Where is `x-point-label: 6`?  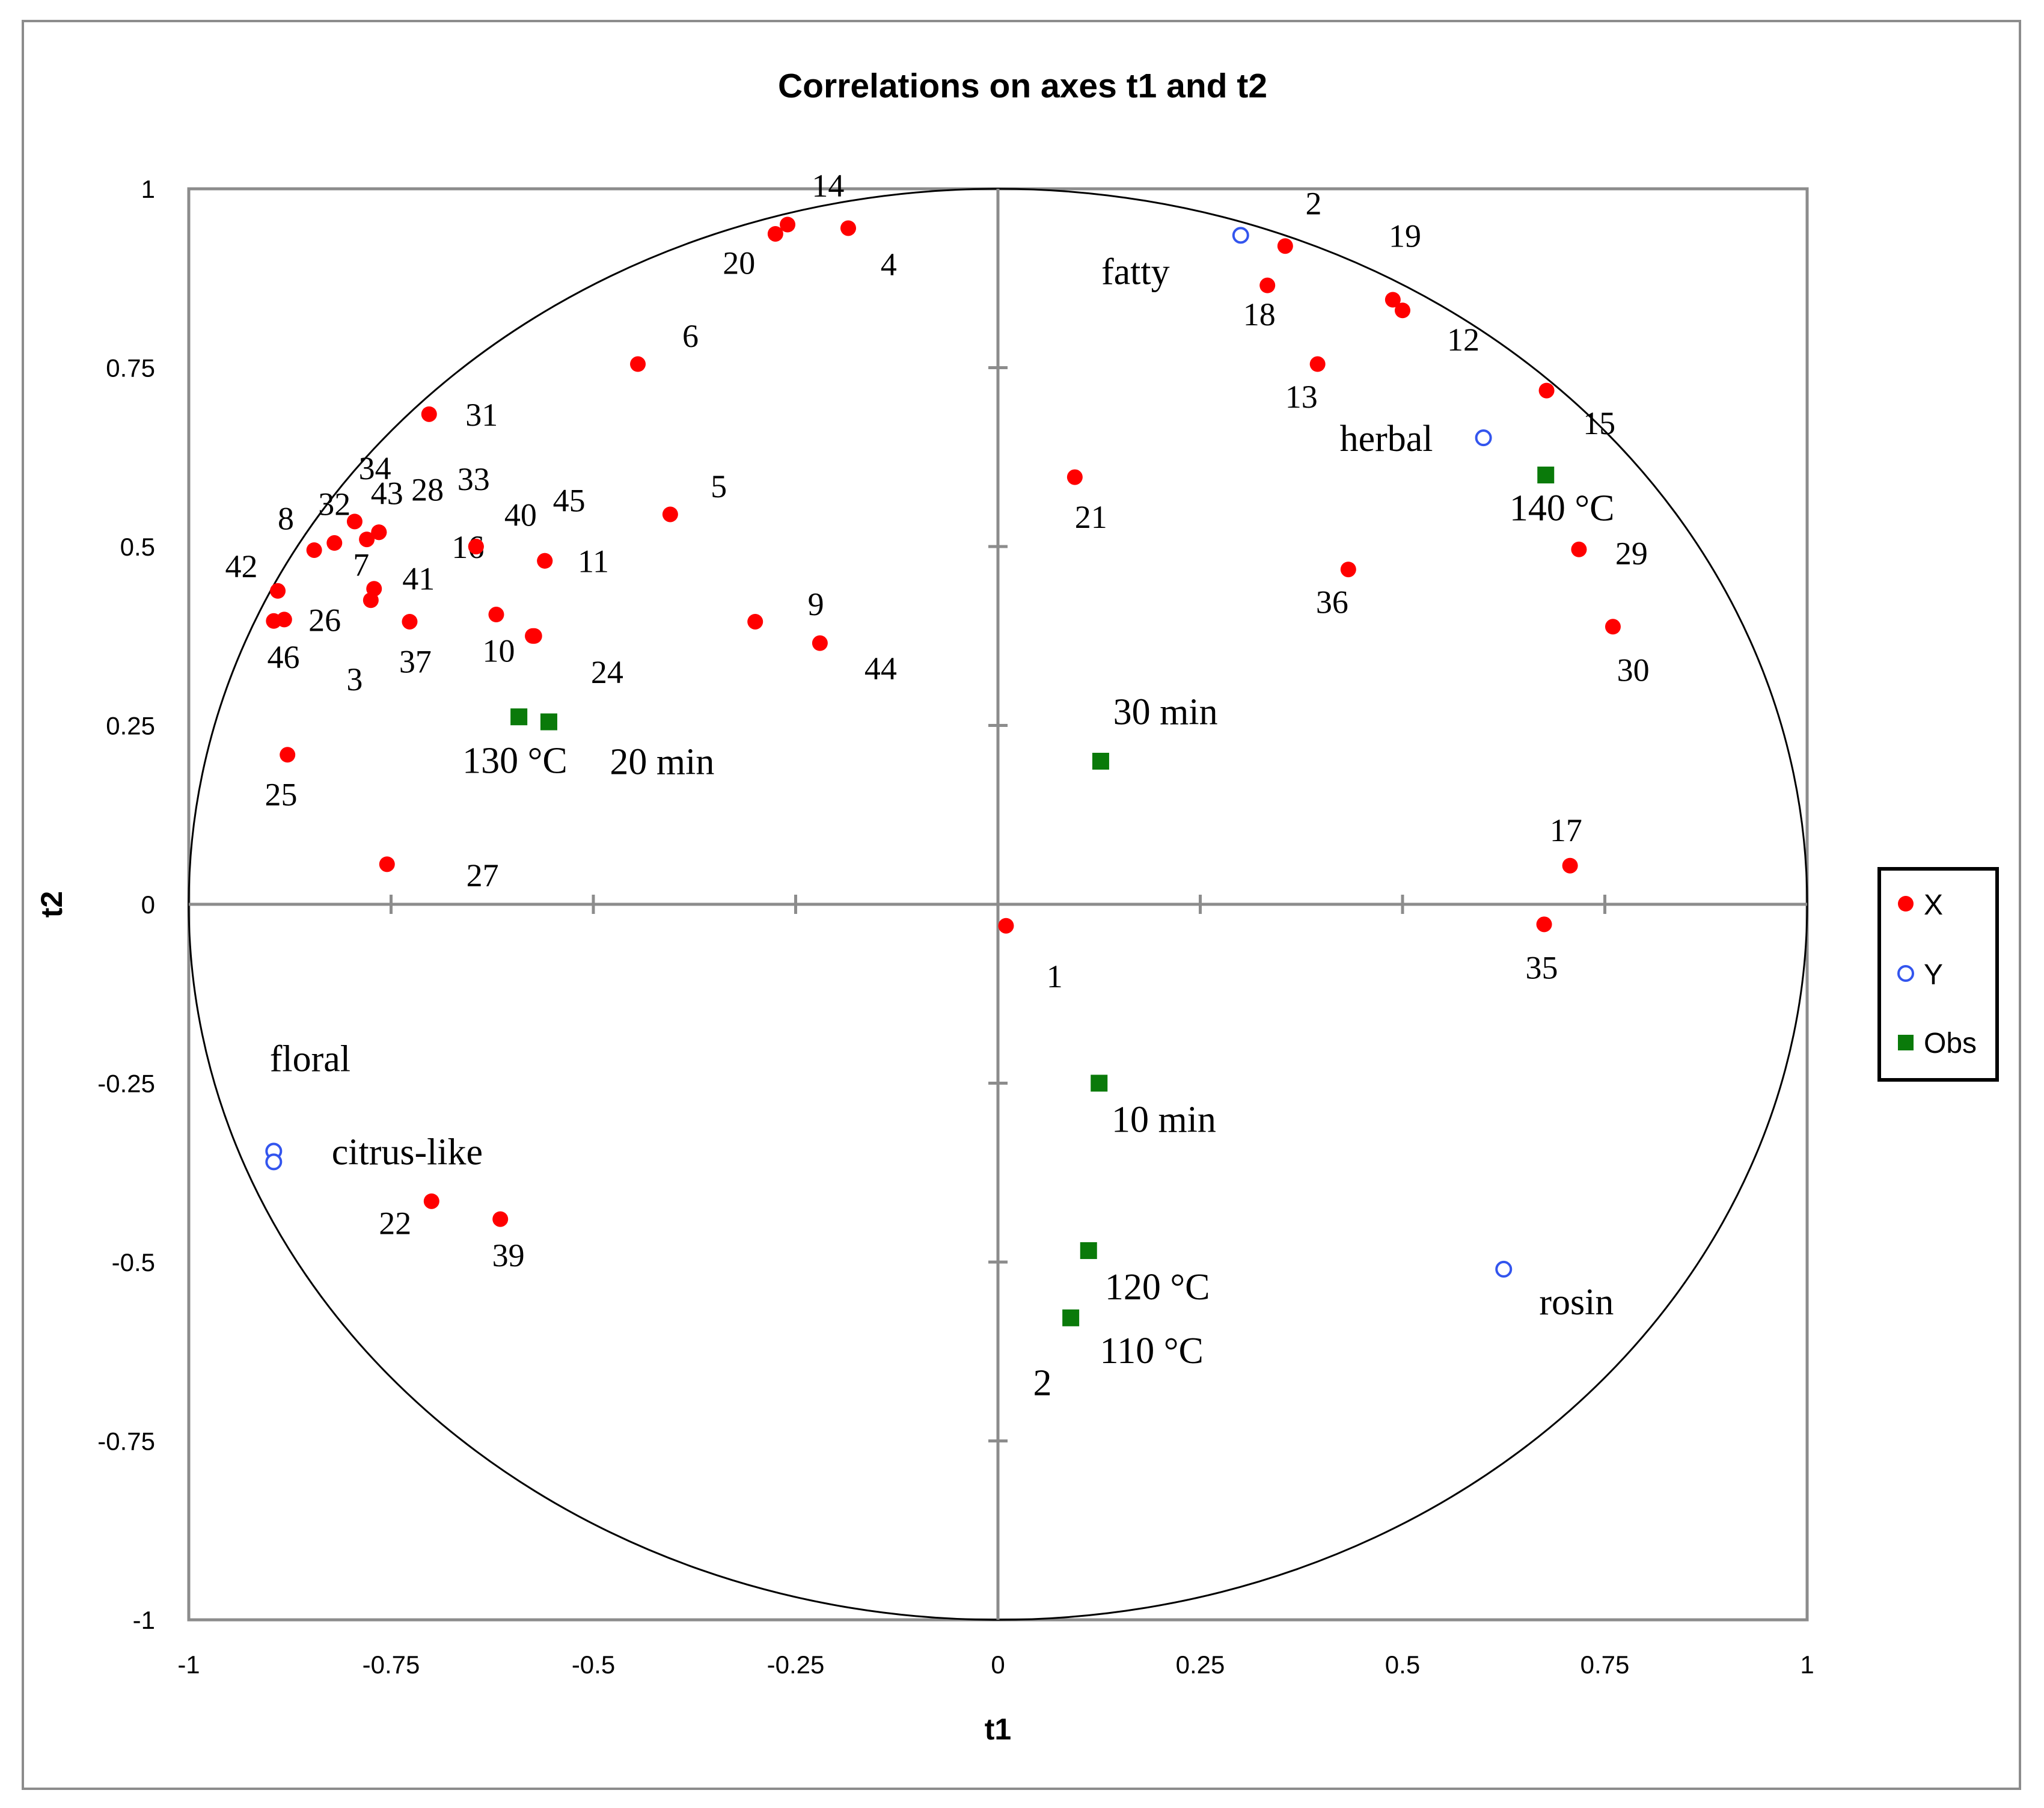 x-point-label: 6 is located at coordinates (690, 336).